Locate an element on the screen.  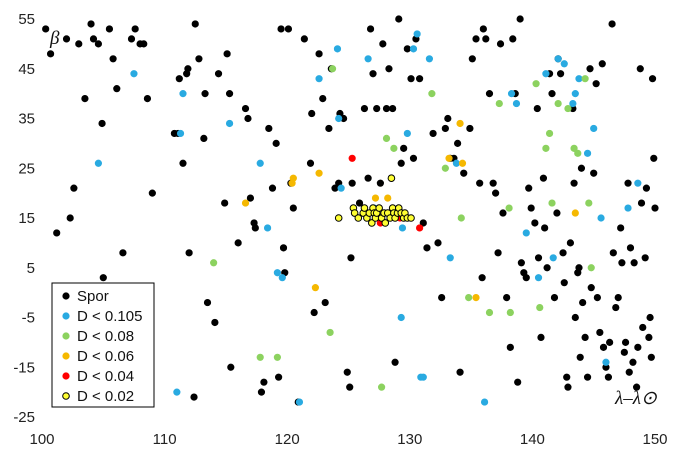
y-tick-label: 45 is located at coordinates (26, 69).